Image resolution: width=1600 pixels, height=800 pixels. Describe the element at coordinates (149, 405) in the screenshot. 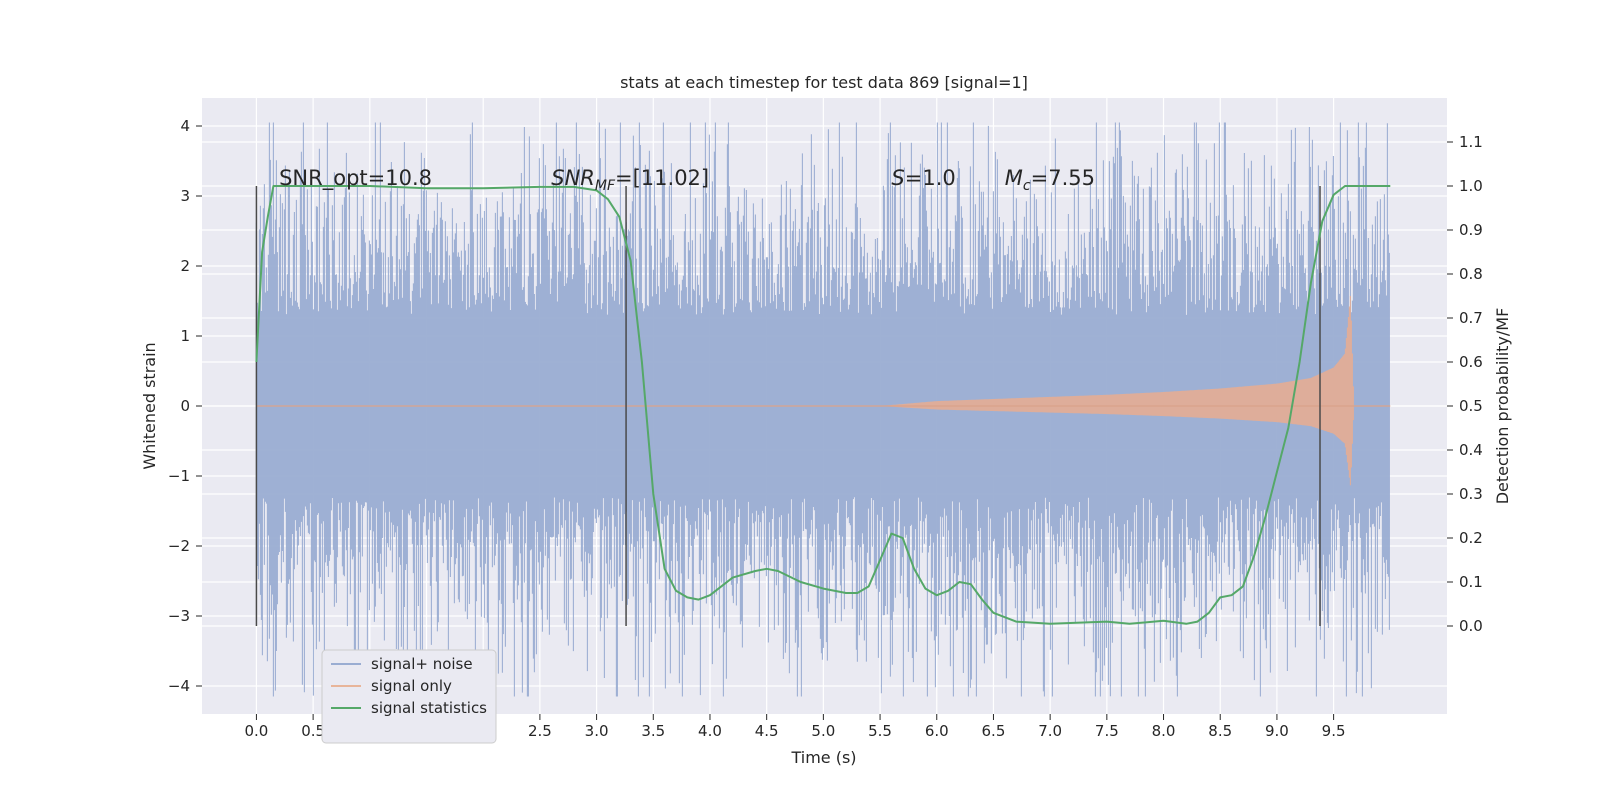

I see `y-axis-label: Whitened strain` at that location.